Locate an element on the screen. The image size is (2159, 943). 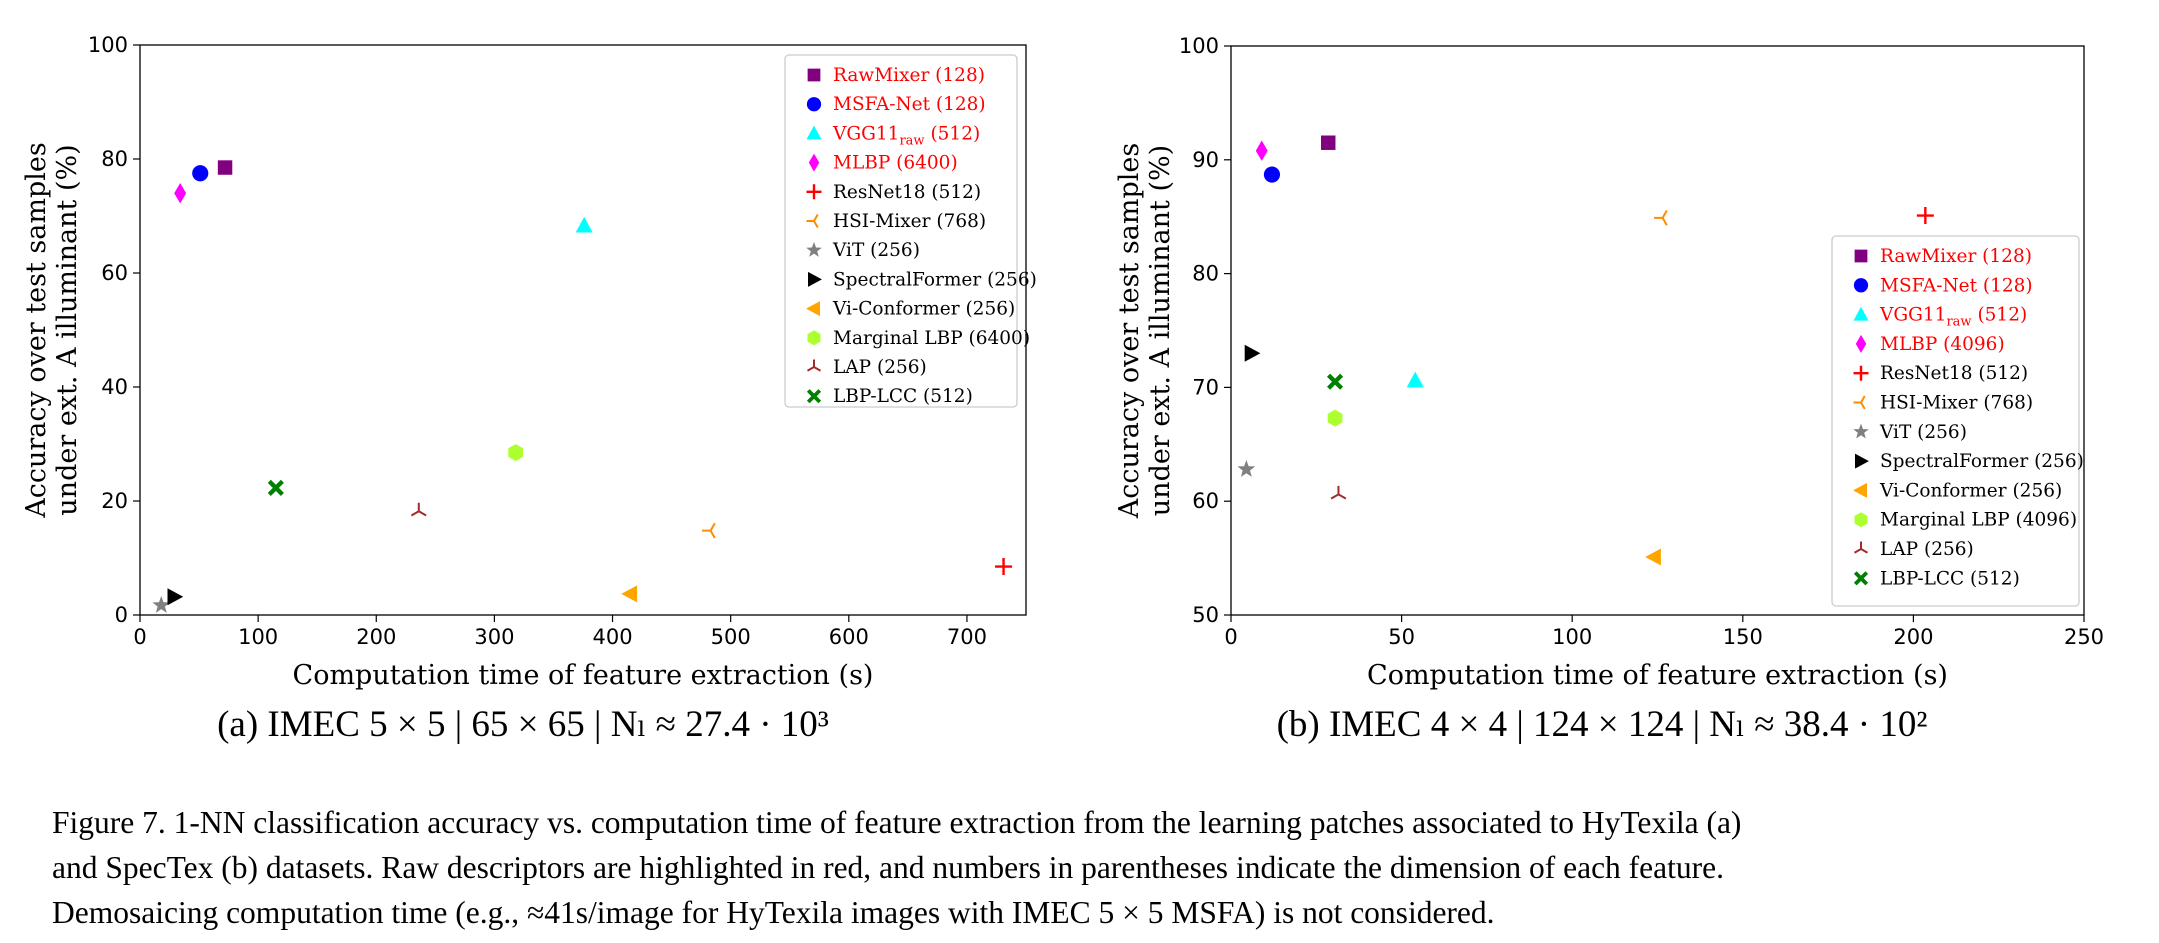
legend-label: MLBP (4096) is located at coordinates (1942, 344).